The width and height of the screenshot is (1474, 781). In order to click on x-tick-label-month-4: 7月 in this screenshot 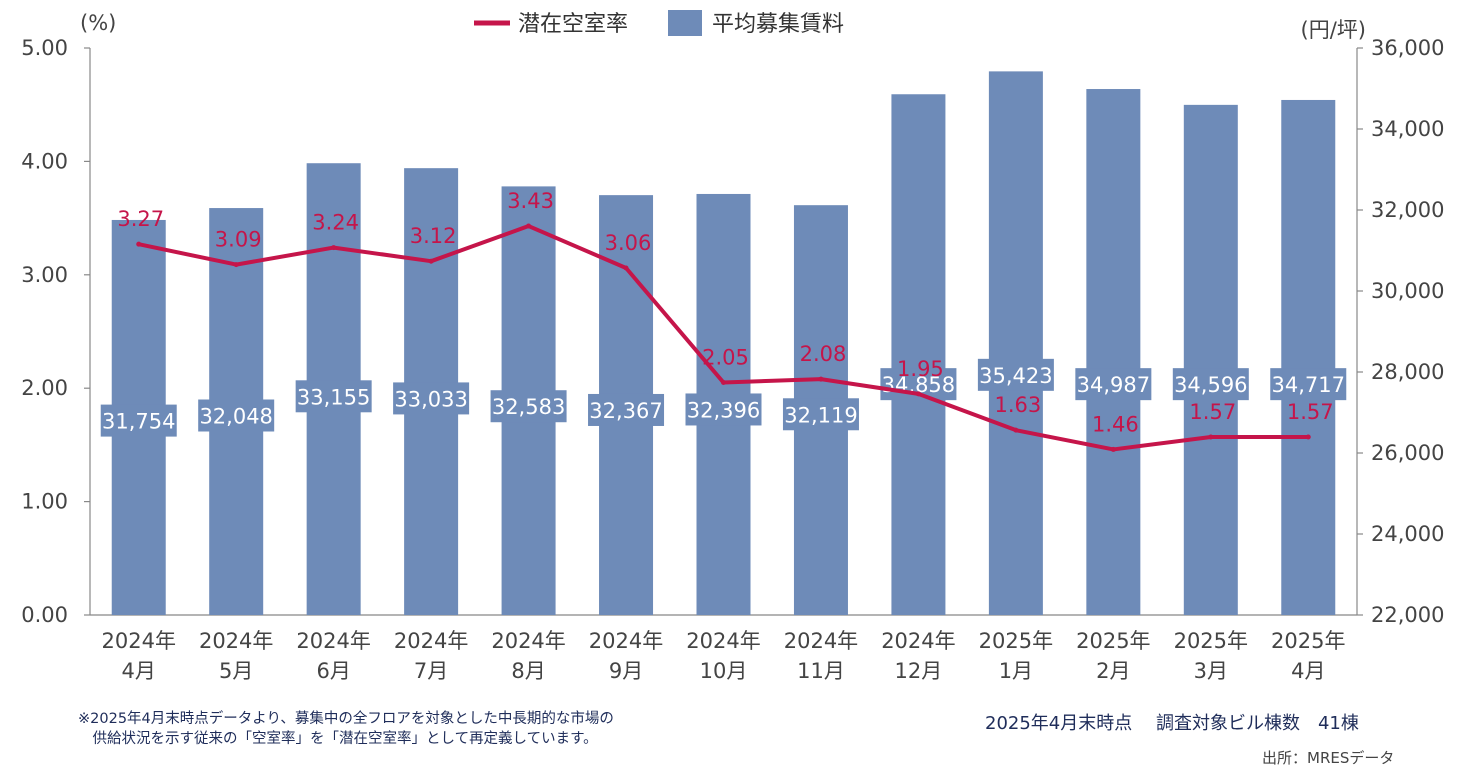, I will do `click(431, 671)`.